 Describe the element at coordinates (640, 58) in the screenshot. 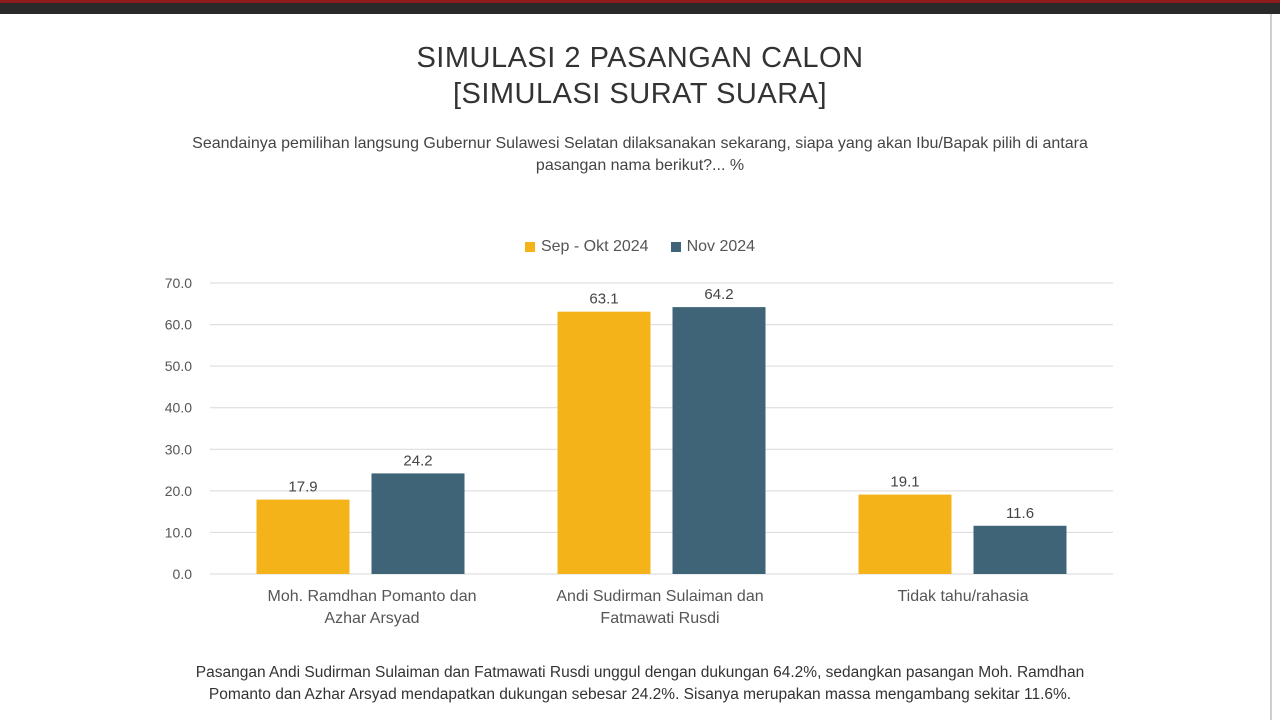

I see `chart-title-line1: SIMULASI 2 PASANGAN CALON` at that location.